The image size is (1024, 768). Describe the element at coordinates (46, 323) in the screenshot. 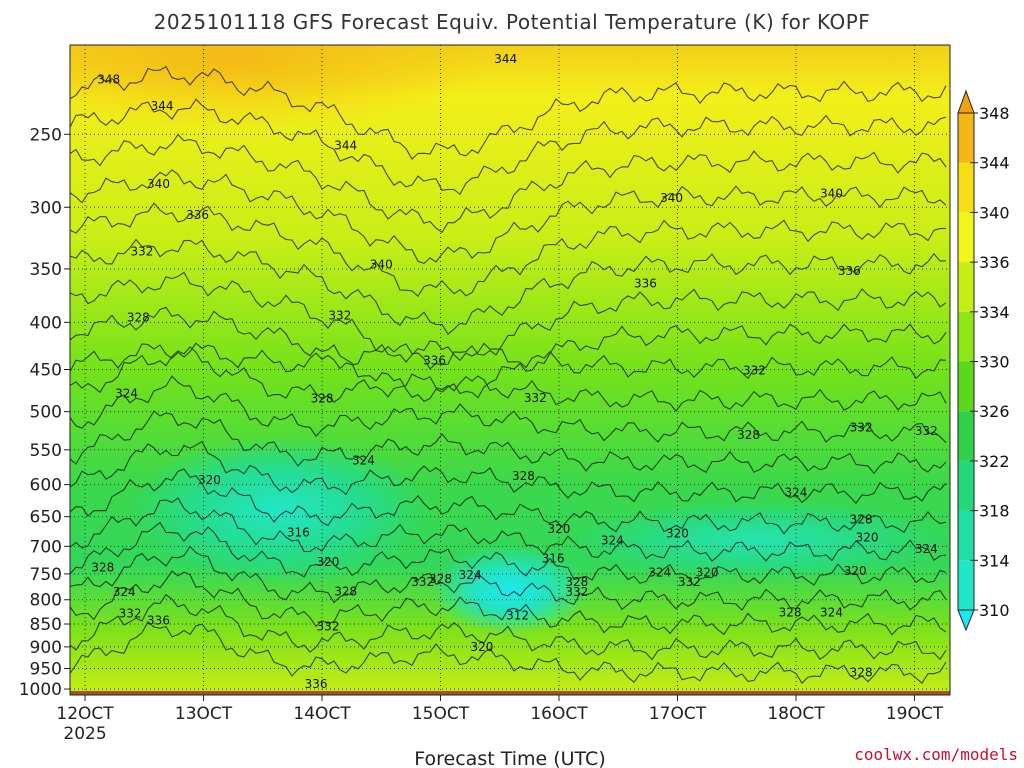

I see `y-tick-label: 400` at that location.